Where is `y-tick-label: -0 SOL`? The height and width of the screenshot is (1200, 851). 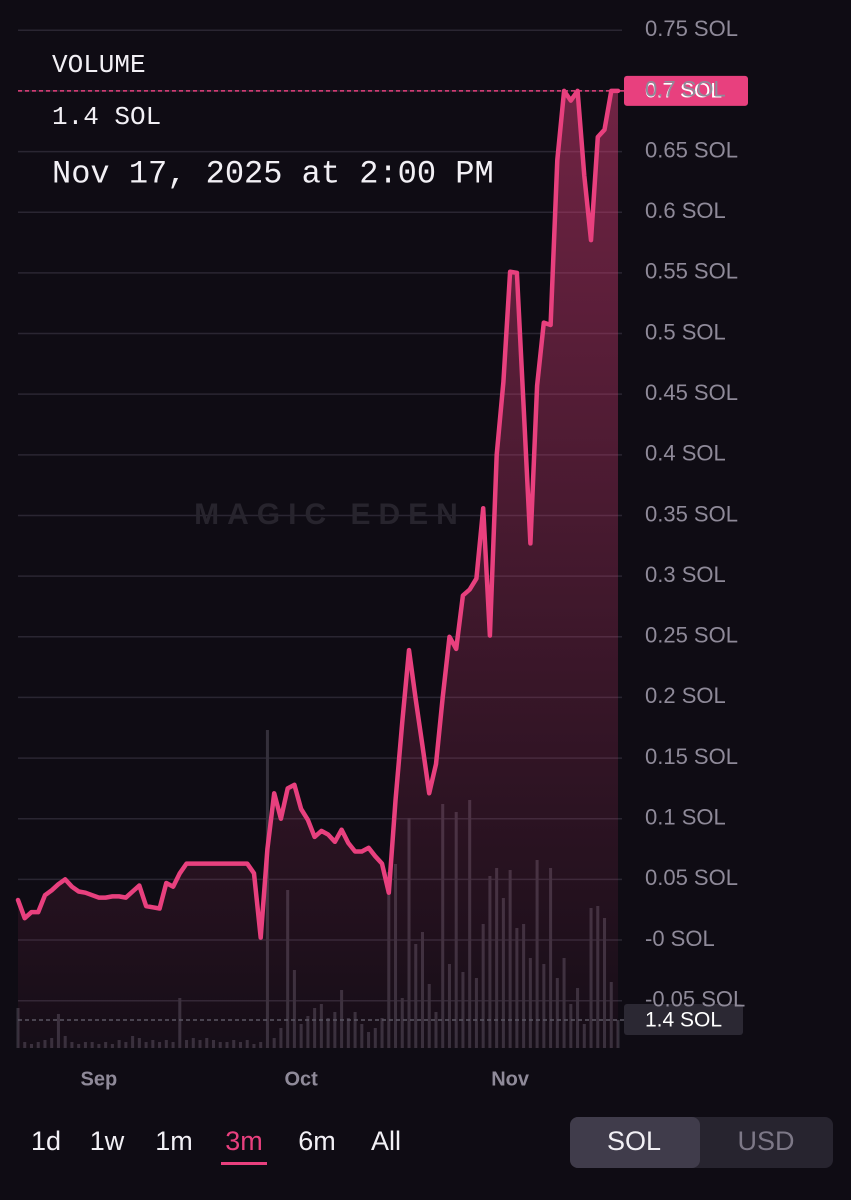 y-tick-label: -0 SOL is located at coordinates (680, 938).